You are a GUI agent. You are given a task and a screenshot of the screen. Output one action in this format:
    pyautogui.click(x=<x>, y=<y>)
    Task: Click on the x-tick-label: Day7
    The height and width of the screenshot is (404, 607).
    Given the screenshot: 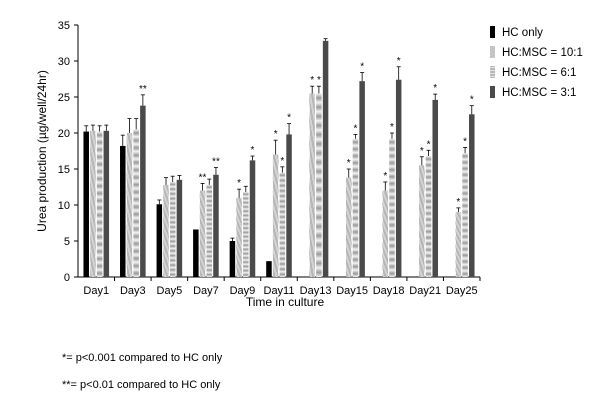 What is the action you would take?
    pyautogui.click(x=206, y=291)
    